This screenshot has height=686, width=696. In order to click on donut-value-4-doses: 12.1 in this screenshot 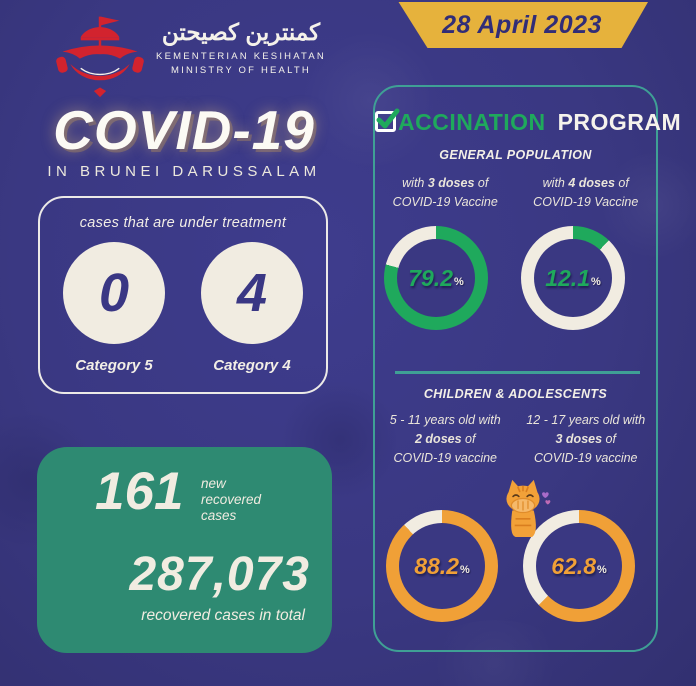, I will do `click(567, 277)`.